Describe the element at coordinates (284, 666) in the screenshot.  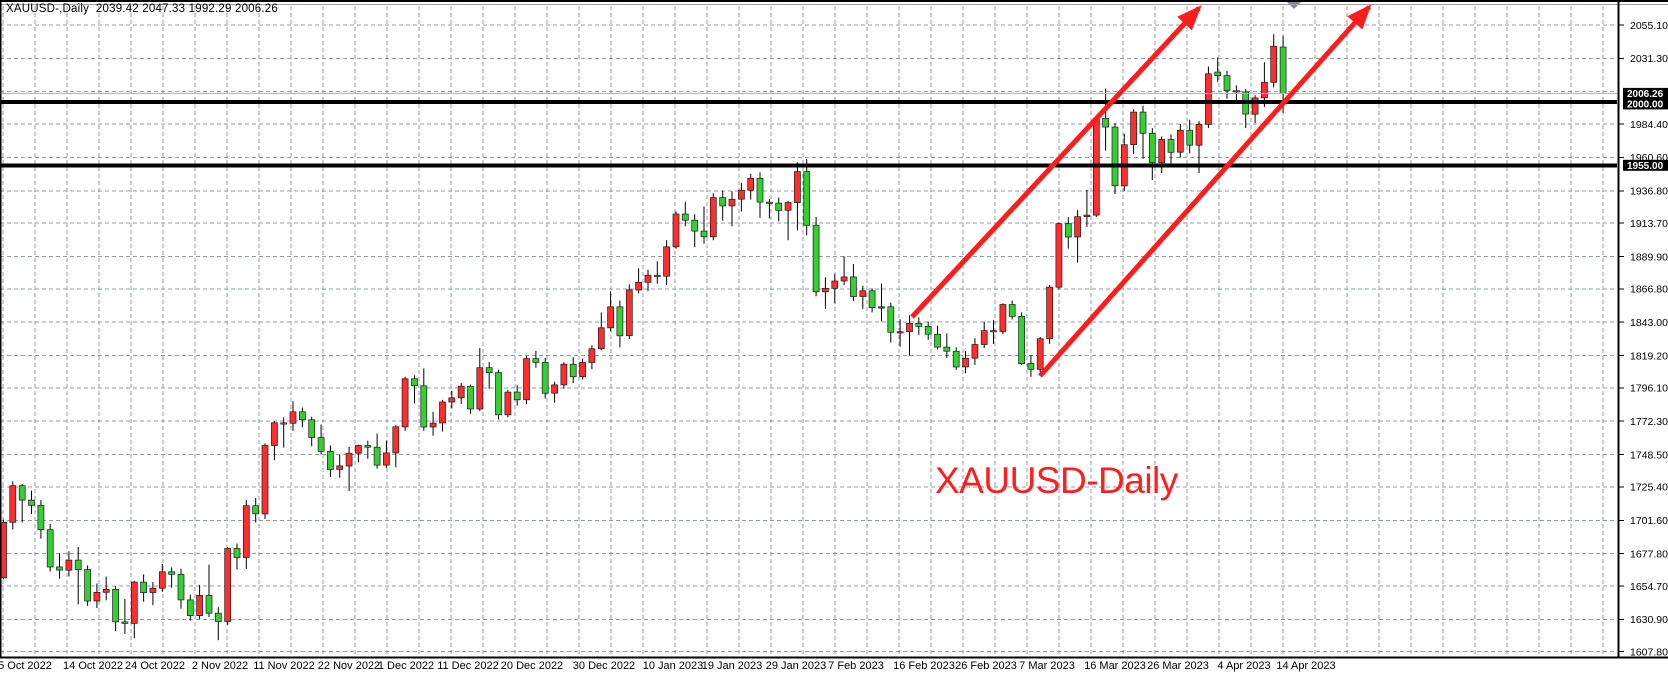
I see `svg-text: 11 Nov 2022` at that location.